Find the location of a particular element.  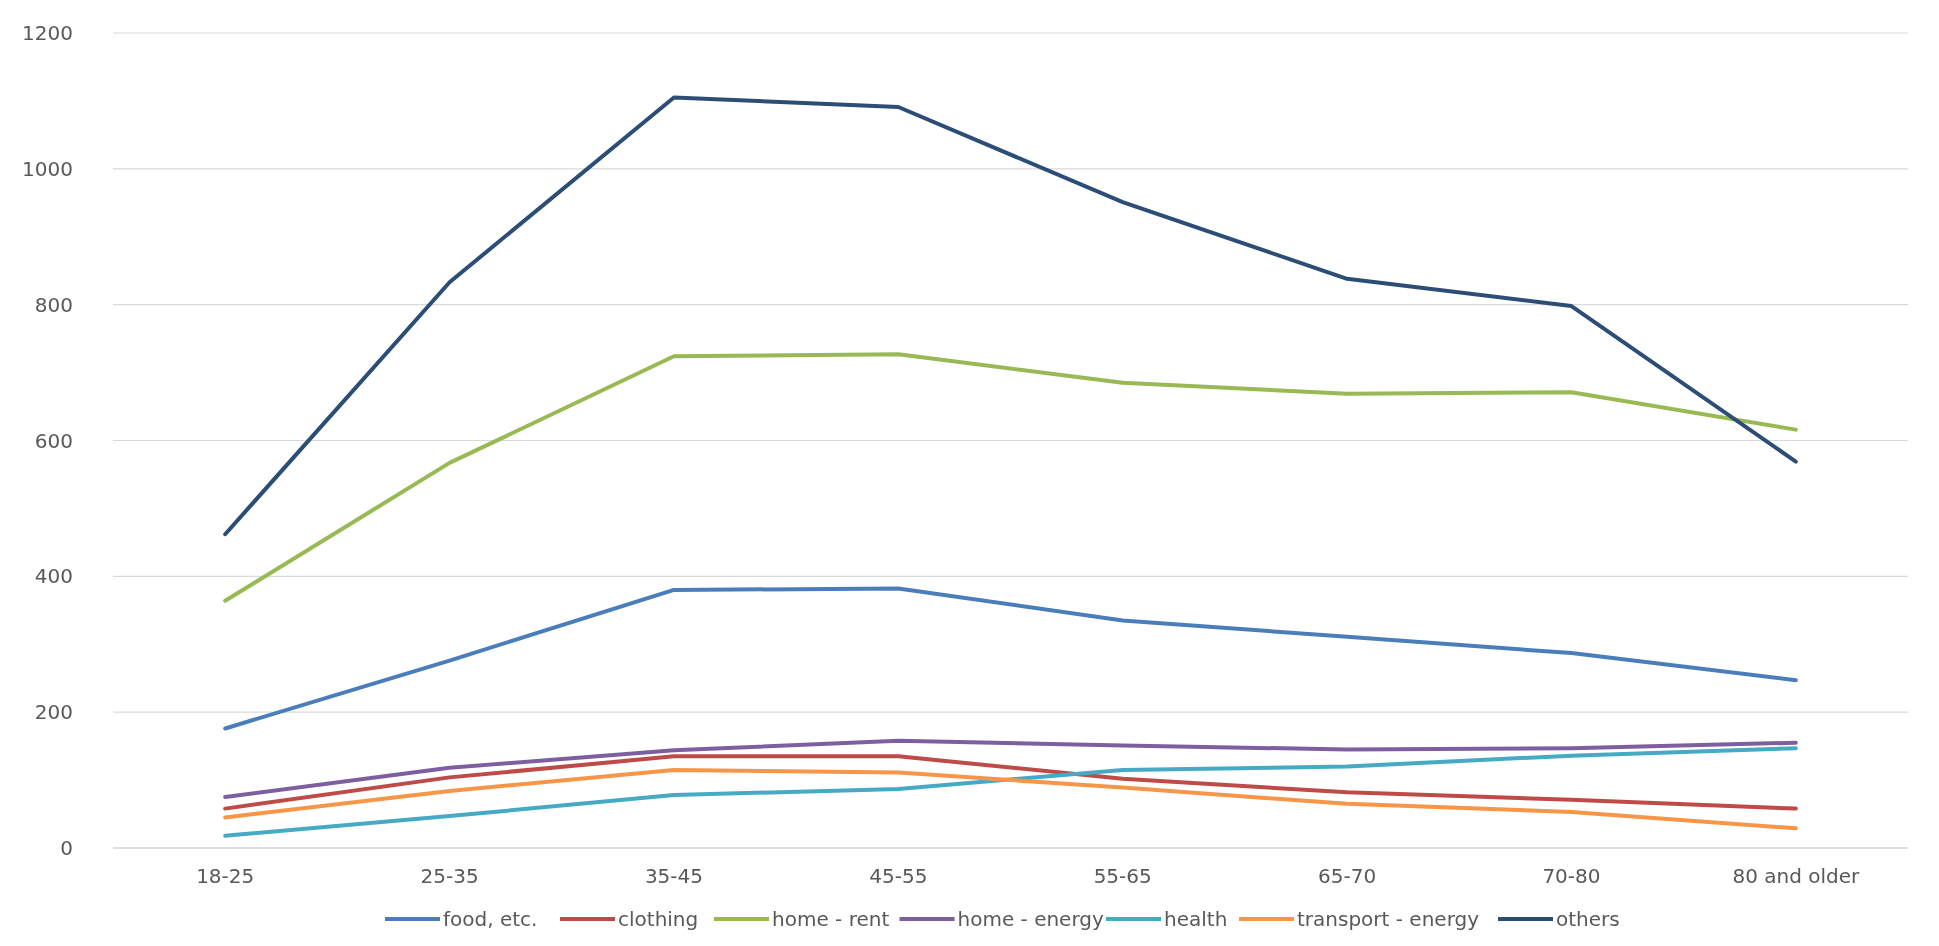

y-tick-label: 0 is located at coordinates (66, 848).